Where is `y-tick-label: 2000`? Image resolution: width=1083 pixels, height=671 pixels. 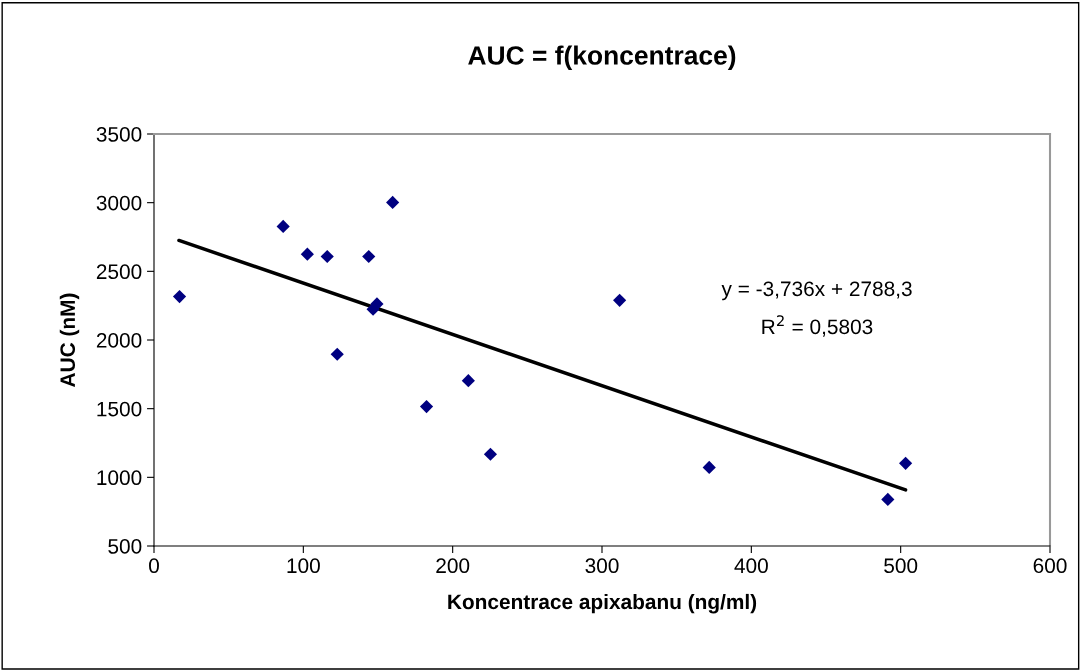 y-tick-label: 2000 is located at coordinates (119, 340).